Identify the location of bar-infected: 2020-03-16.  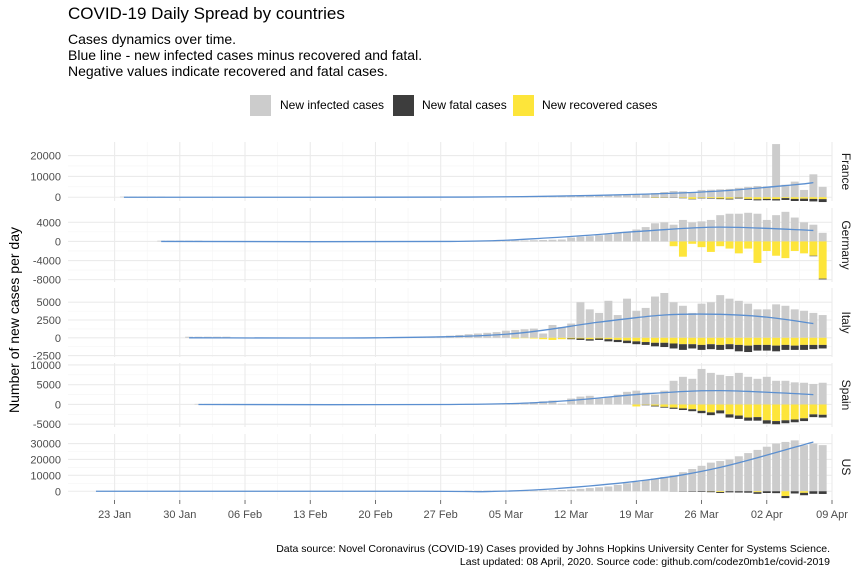
(608, 238).